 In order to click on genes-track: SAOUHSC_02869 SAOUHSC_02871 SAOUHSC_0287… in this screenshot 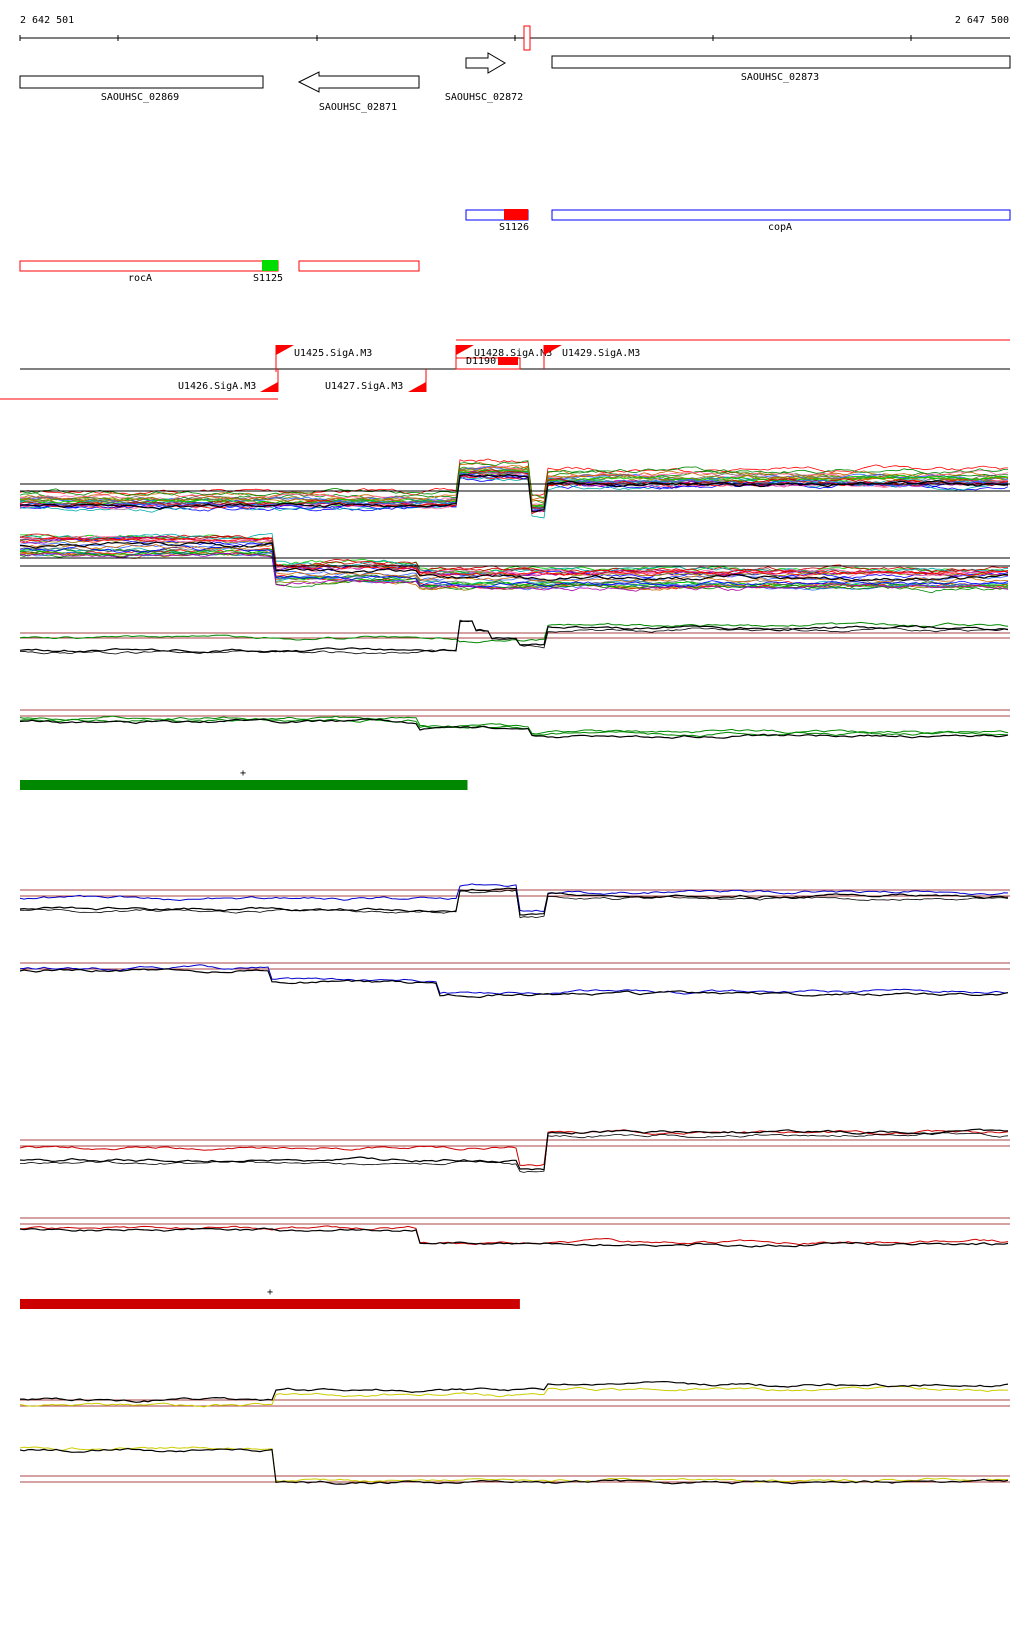, I will do `click(515, 82)`.